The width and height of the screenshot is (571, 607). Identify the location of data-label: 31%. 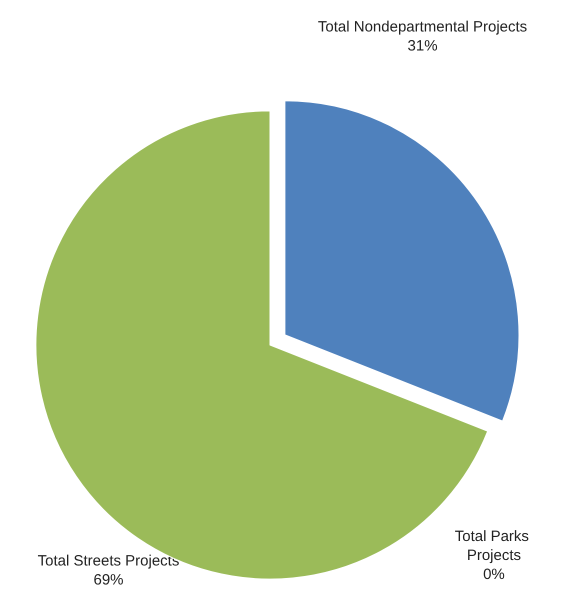
(423, 45).